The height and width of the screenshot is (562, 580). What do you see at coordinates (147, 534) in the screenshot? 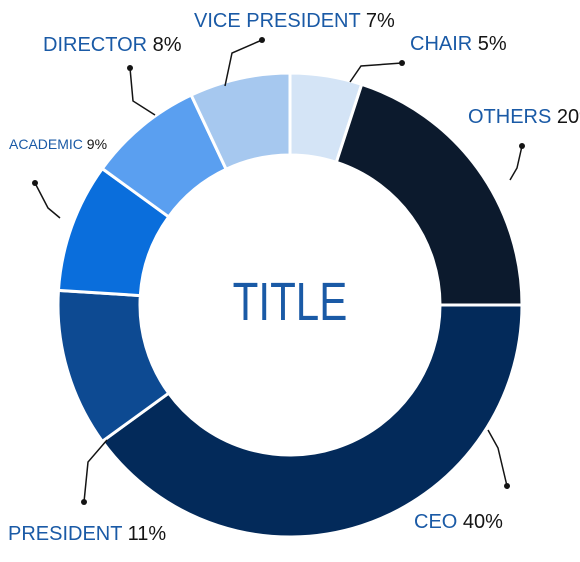
I see `slice-value-label: 11%` at bounding box center [147, 534].